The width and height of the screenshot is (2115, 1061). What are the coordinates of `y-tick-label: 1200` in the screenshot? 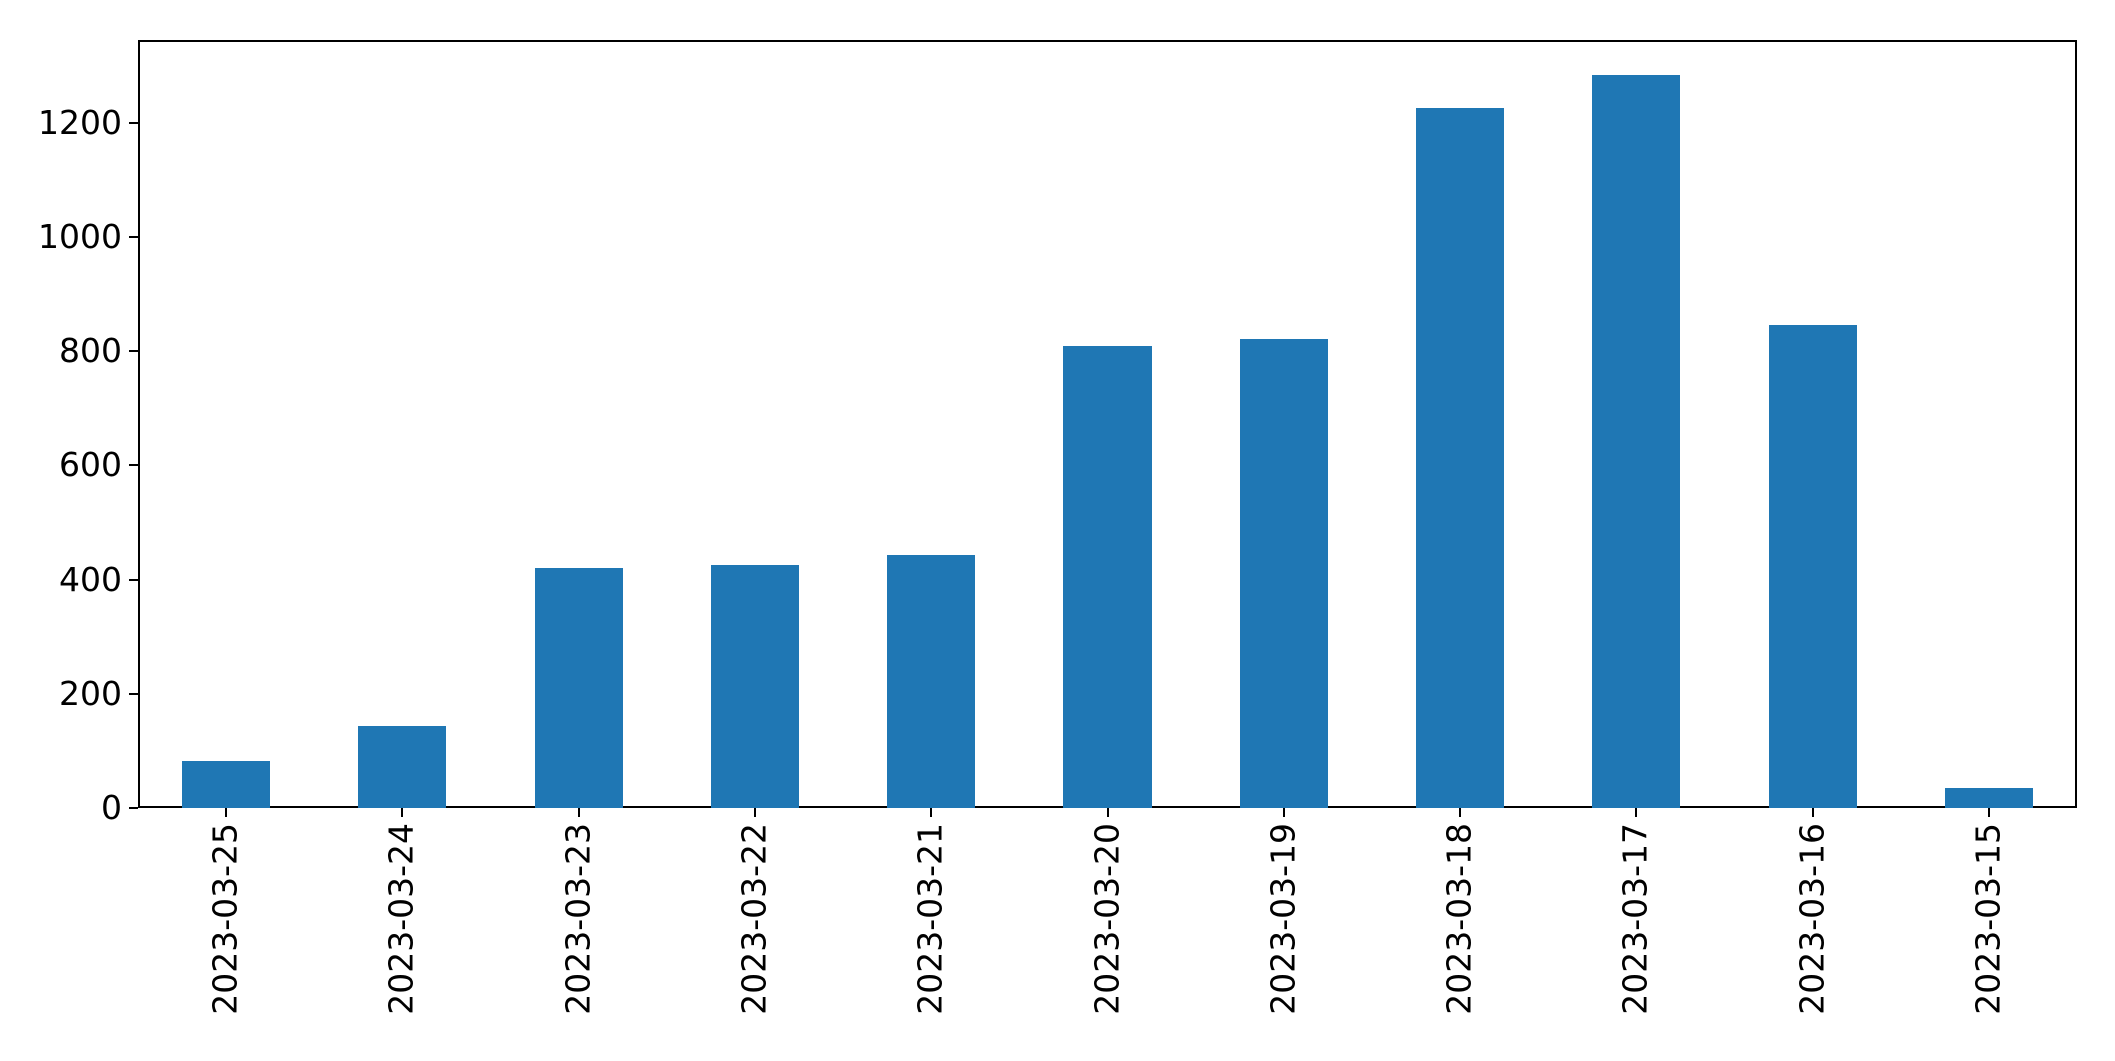 It's located at (80, 122).